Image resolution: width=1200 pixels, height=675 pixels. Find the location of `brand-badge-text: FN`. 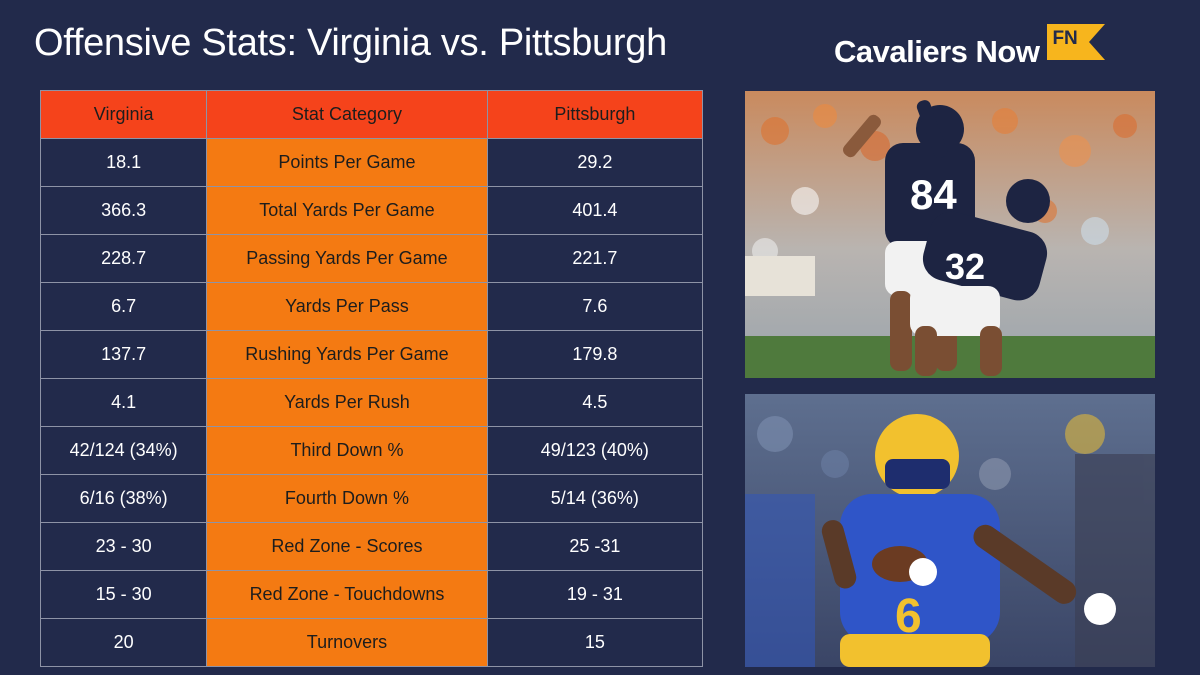

brand-badge-text: FN is located at coordinates (1065, 38).